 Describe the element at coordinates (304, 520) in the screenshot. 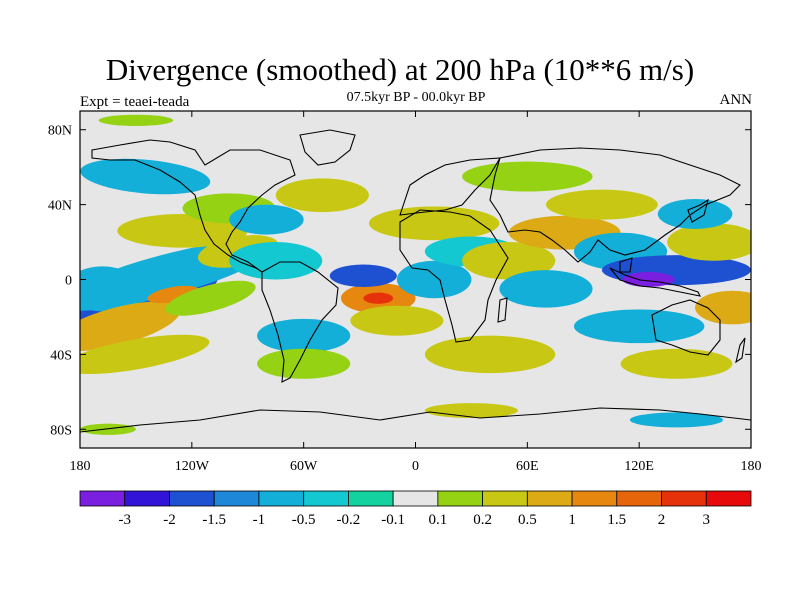

I see `colorbar-label-4: -0.5` at that location.